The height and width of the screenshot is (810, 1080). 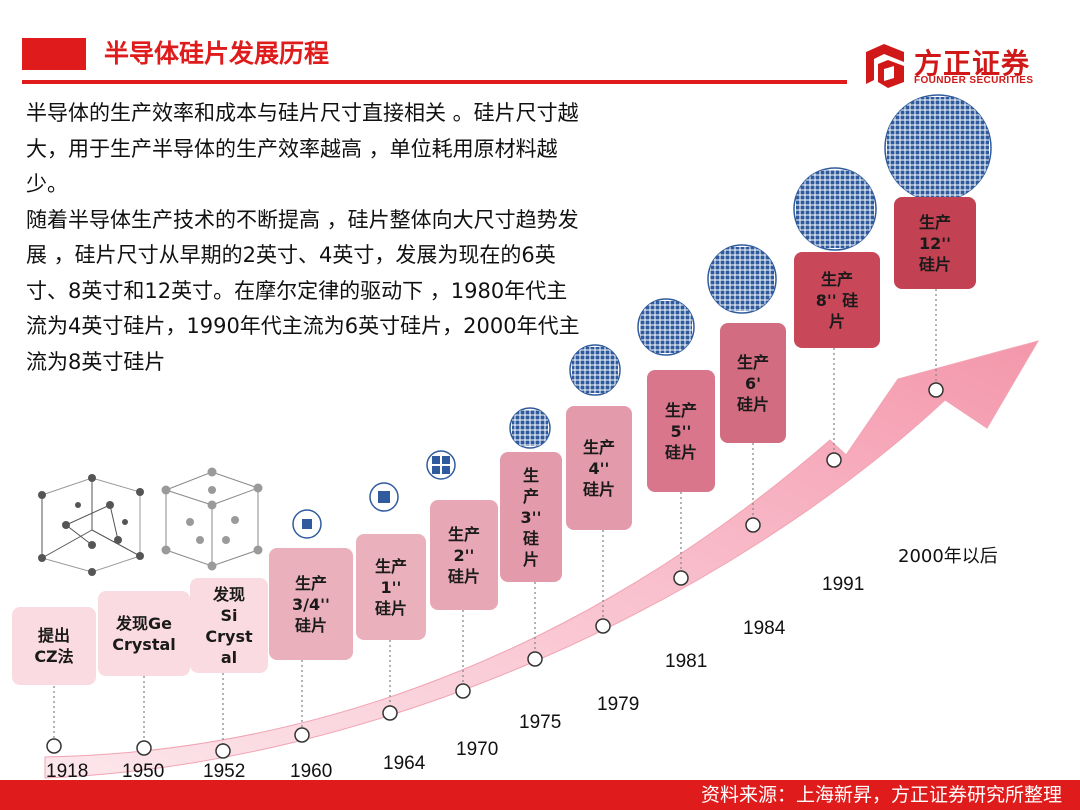 I want to click on logo-name-en: FOUNDER SECURITIES, so click(x=974, y=80).